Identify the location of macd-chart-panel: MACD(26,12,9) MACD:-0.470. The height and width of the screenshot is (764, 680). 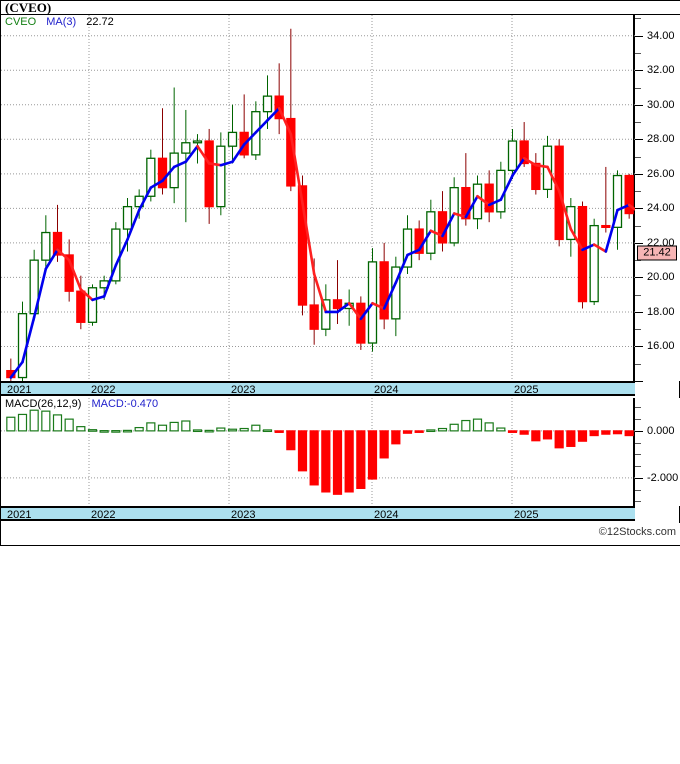
(318, 452).